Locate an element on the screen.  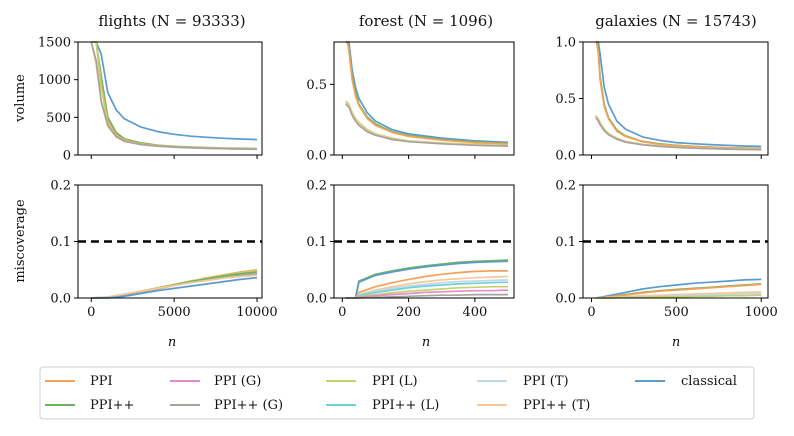
legend-label-ppi-l: PPI (L) is located at coordinates (395, 381).